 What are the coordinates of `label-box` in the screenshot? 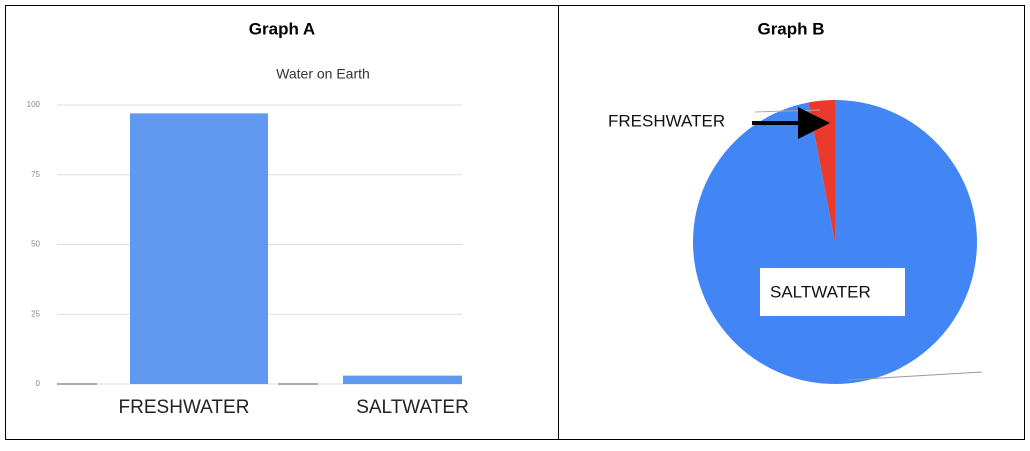 It's located at (832, 292).